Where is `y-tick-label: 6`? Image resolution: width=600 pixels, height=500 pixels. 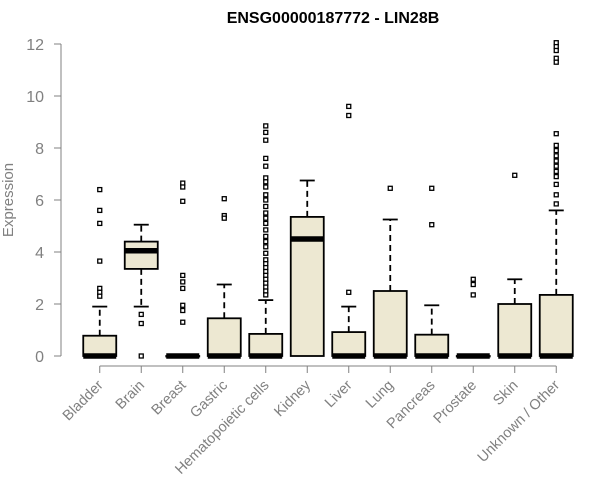
y-tick-label: 6 is located at coordinates (39, 201).